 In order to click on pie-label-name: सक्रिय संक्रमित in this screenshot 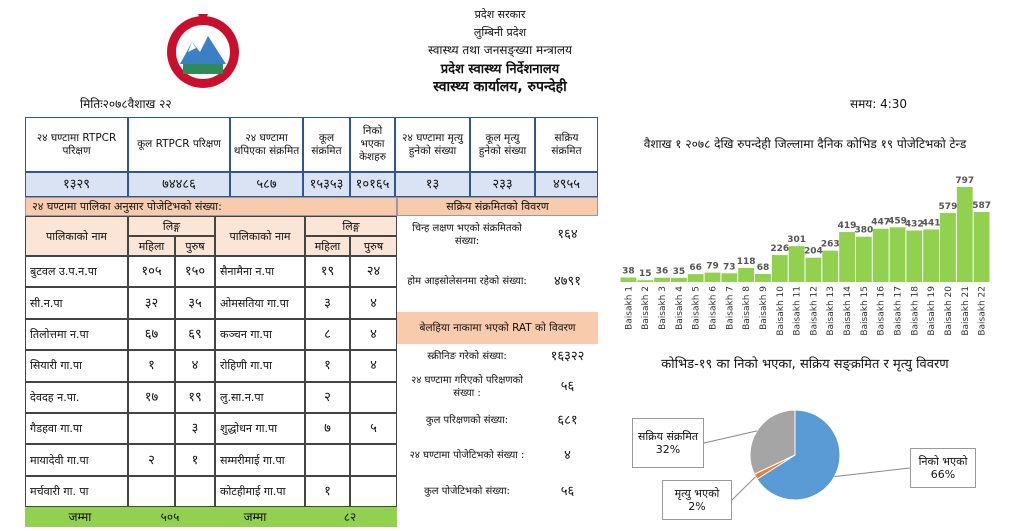, I will do `click(668, 436)`.